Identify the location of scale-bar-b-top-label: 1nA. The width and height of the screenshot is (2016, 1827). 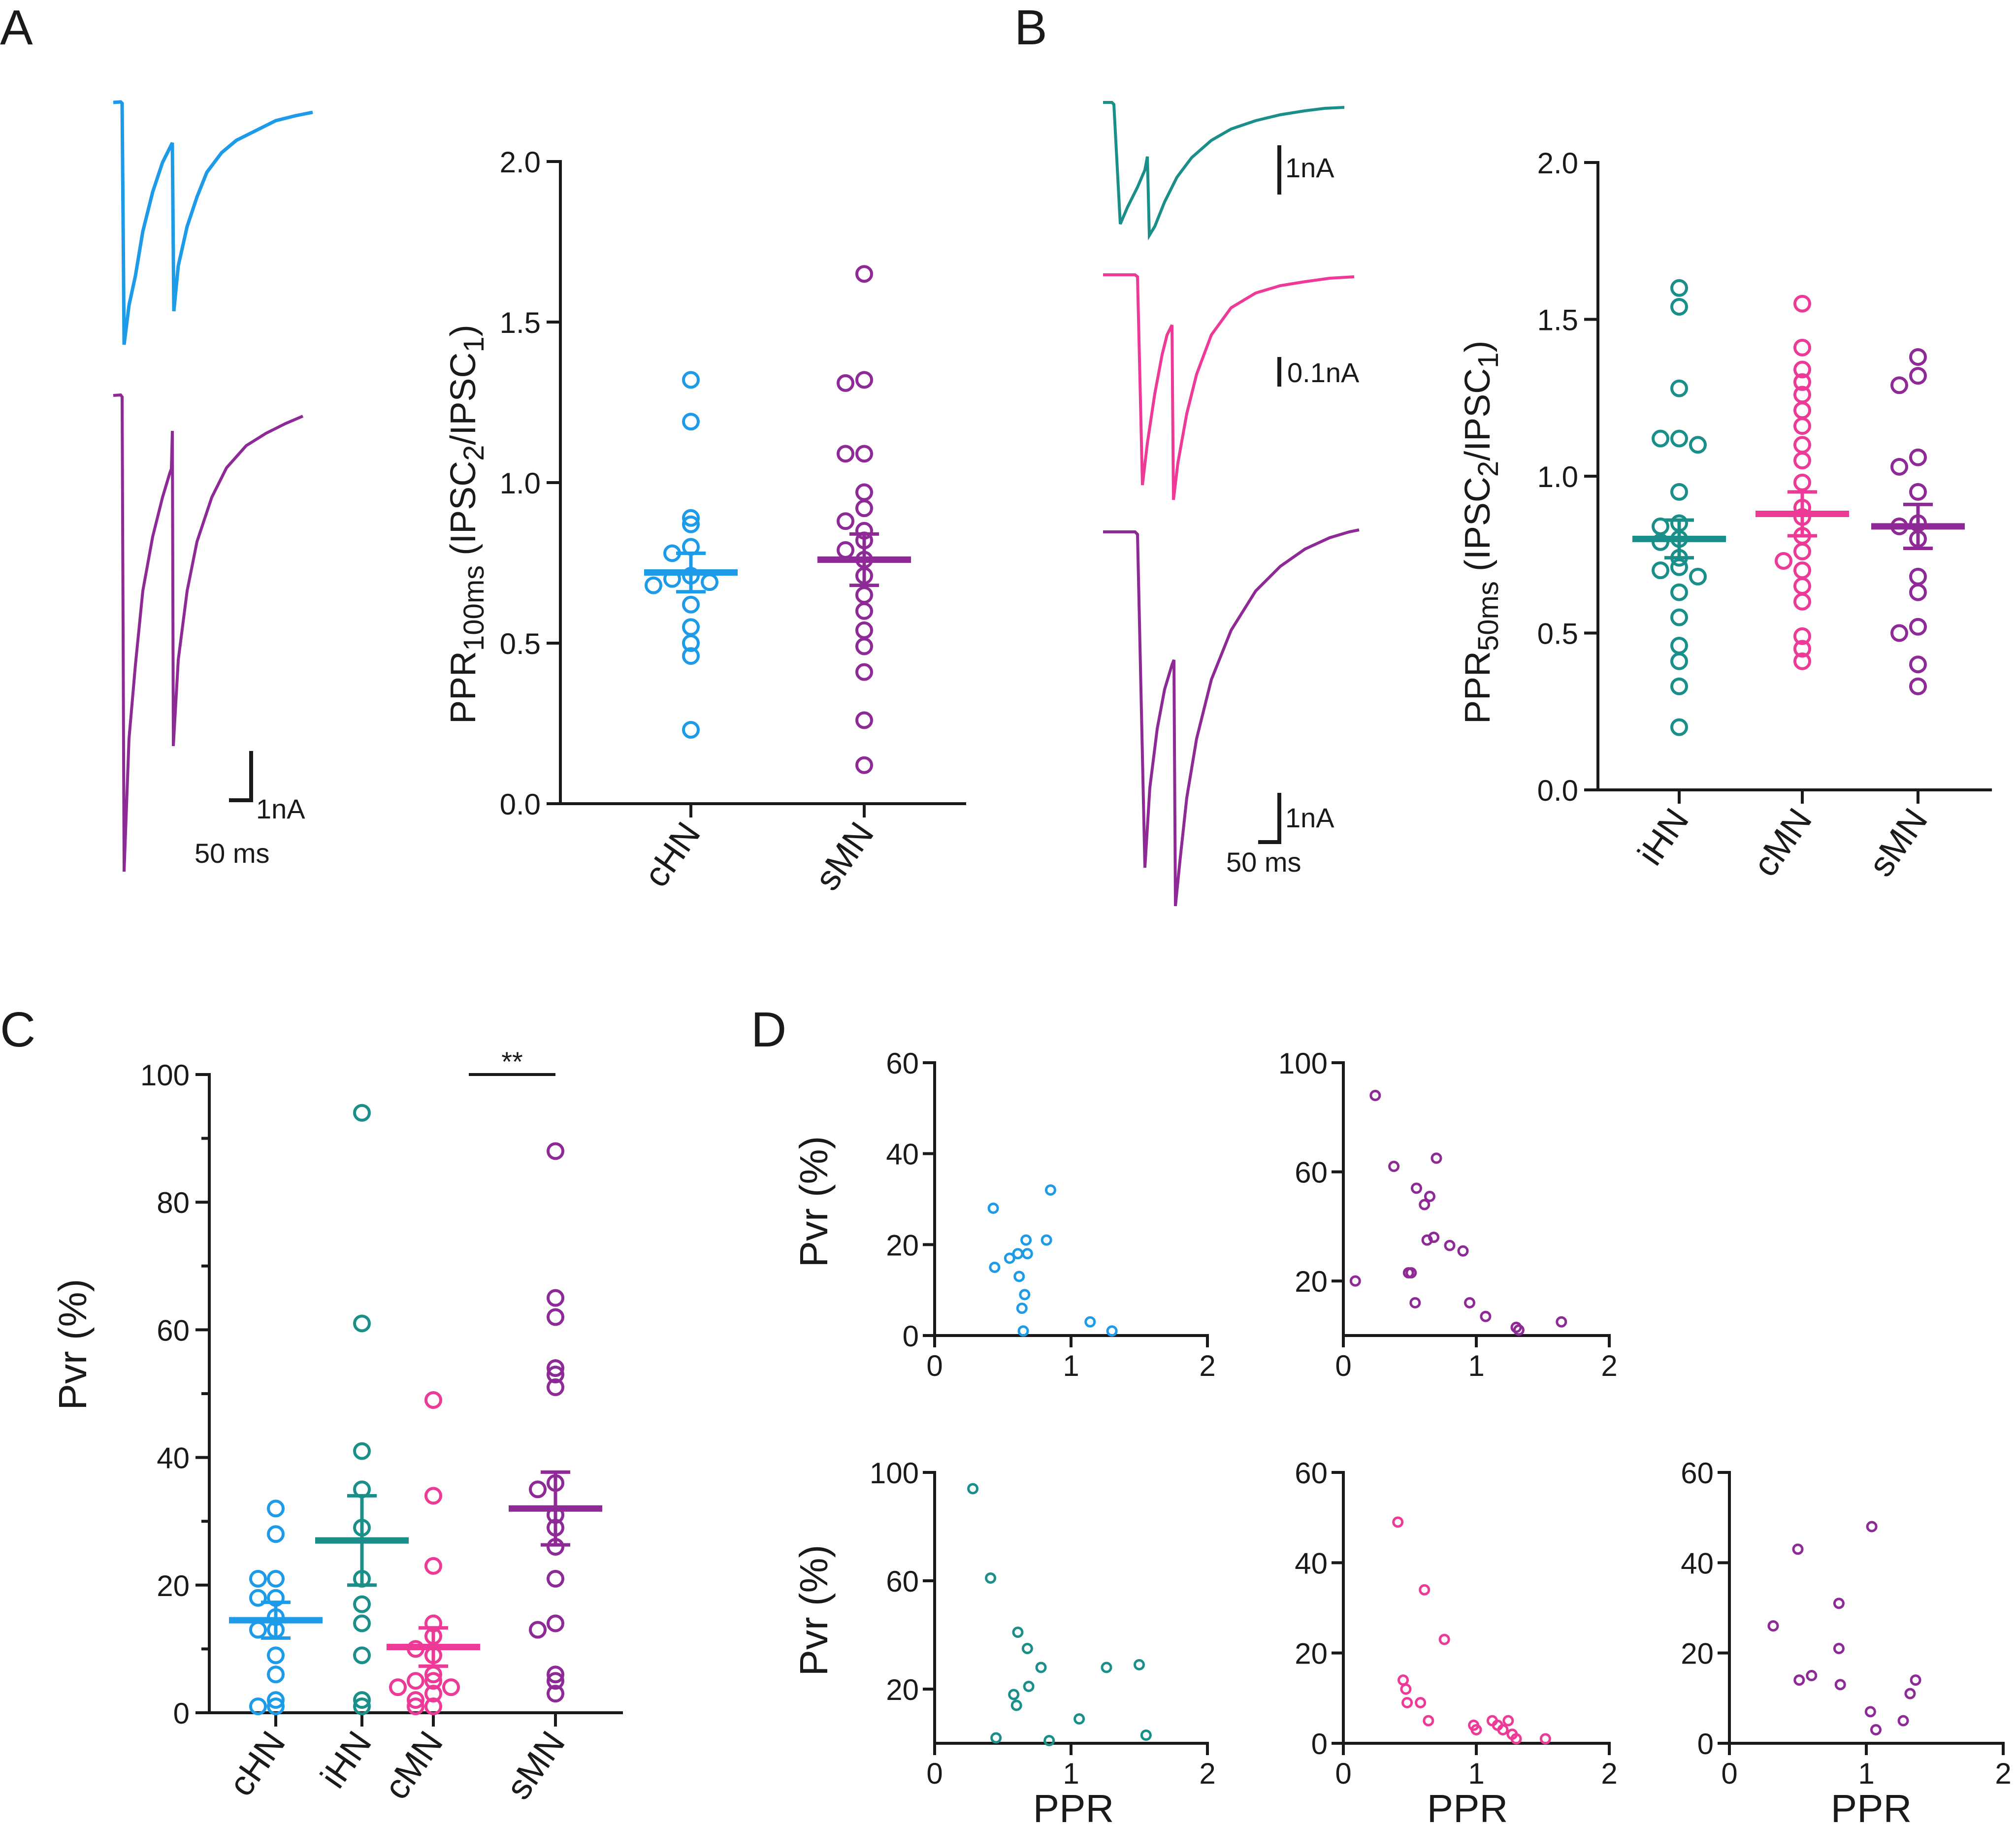
(1309, 167).